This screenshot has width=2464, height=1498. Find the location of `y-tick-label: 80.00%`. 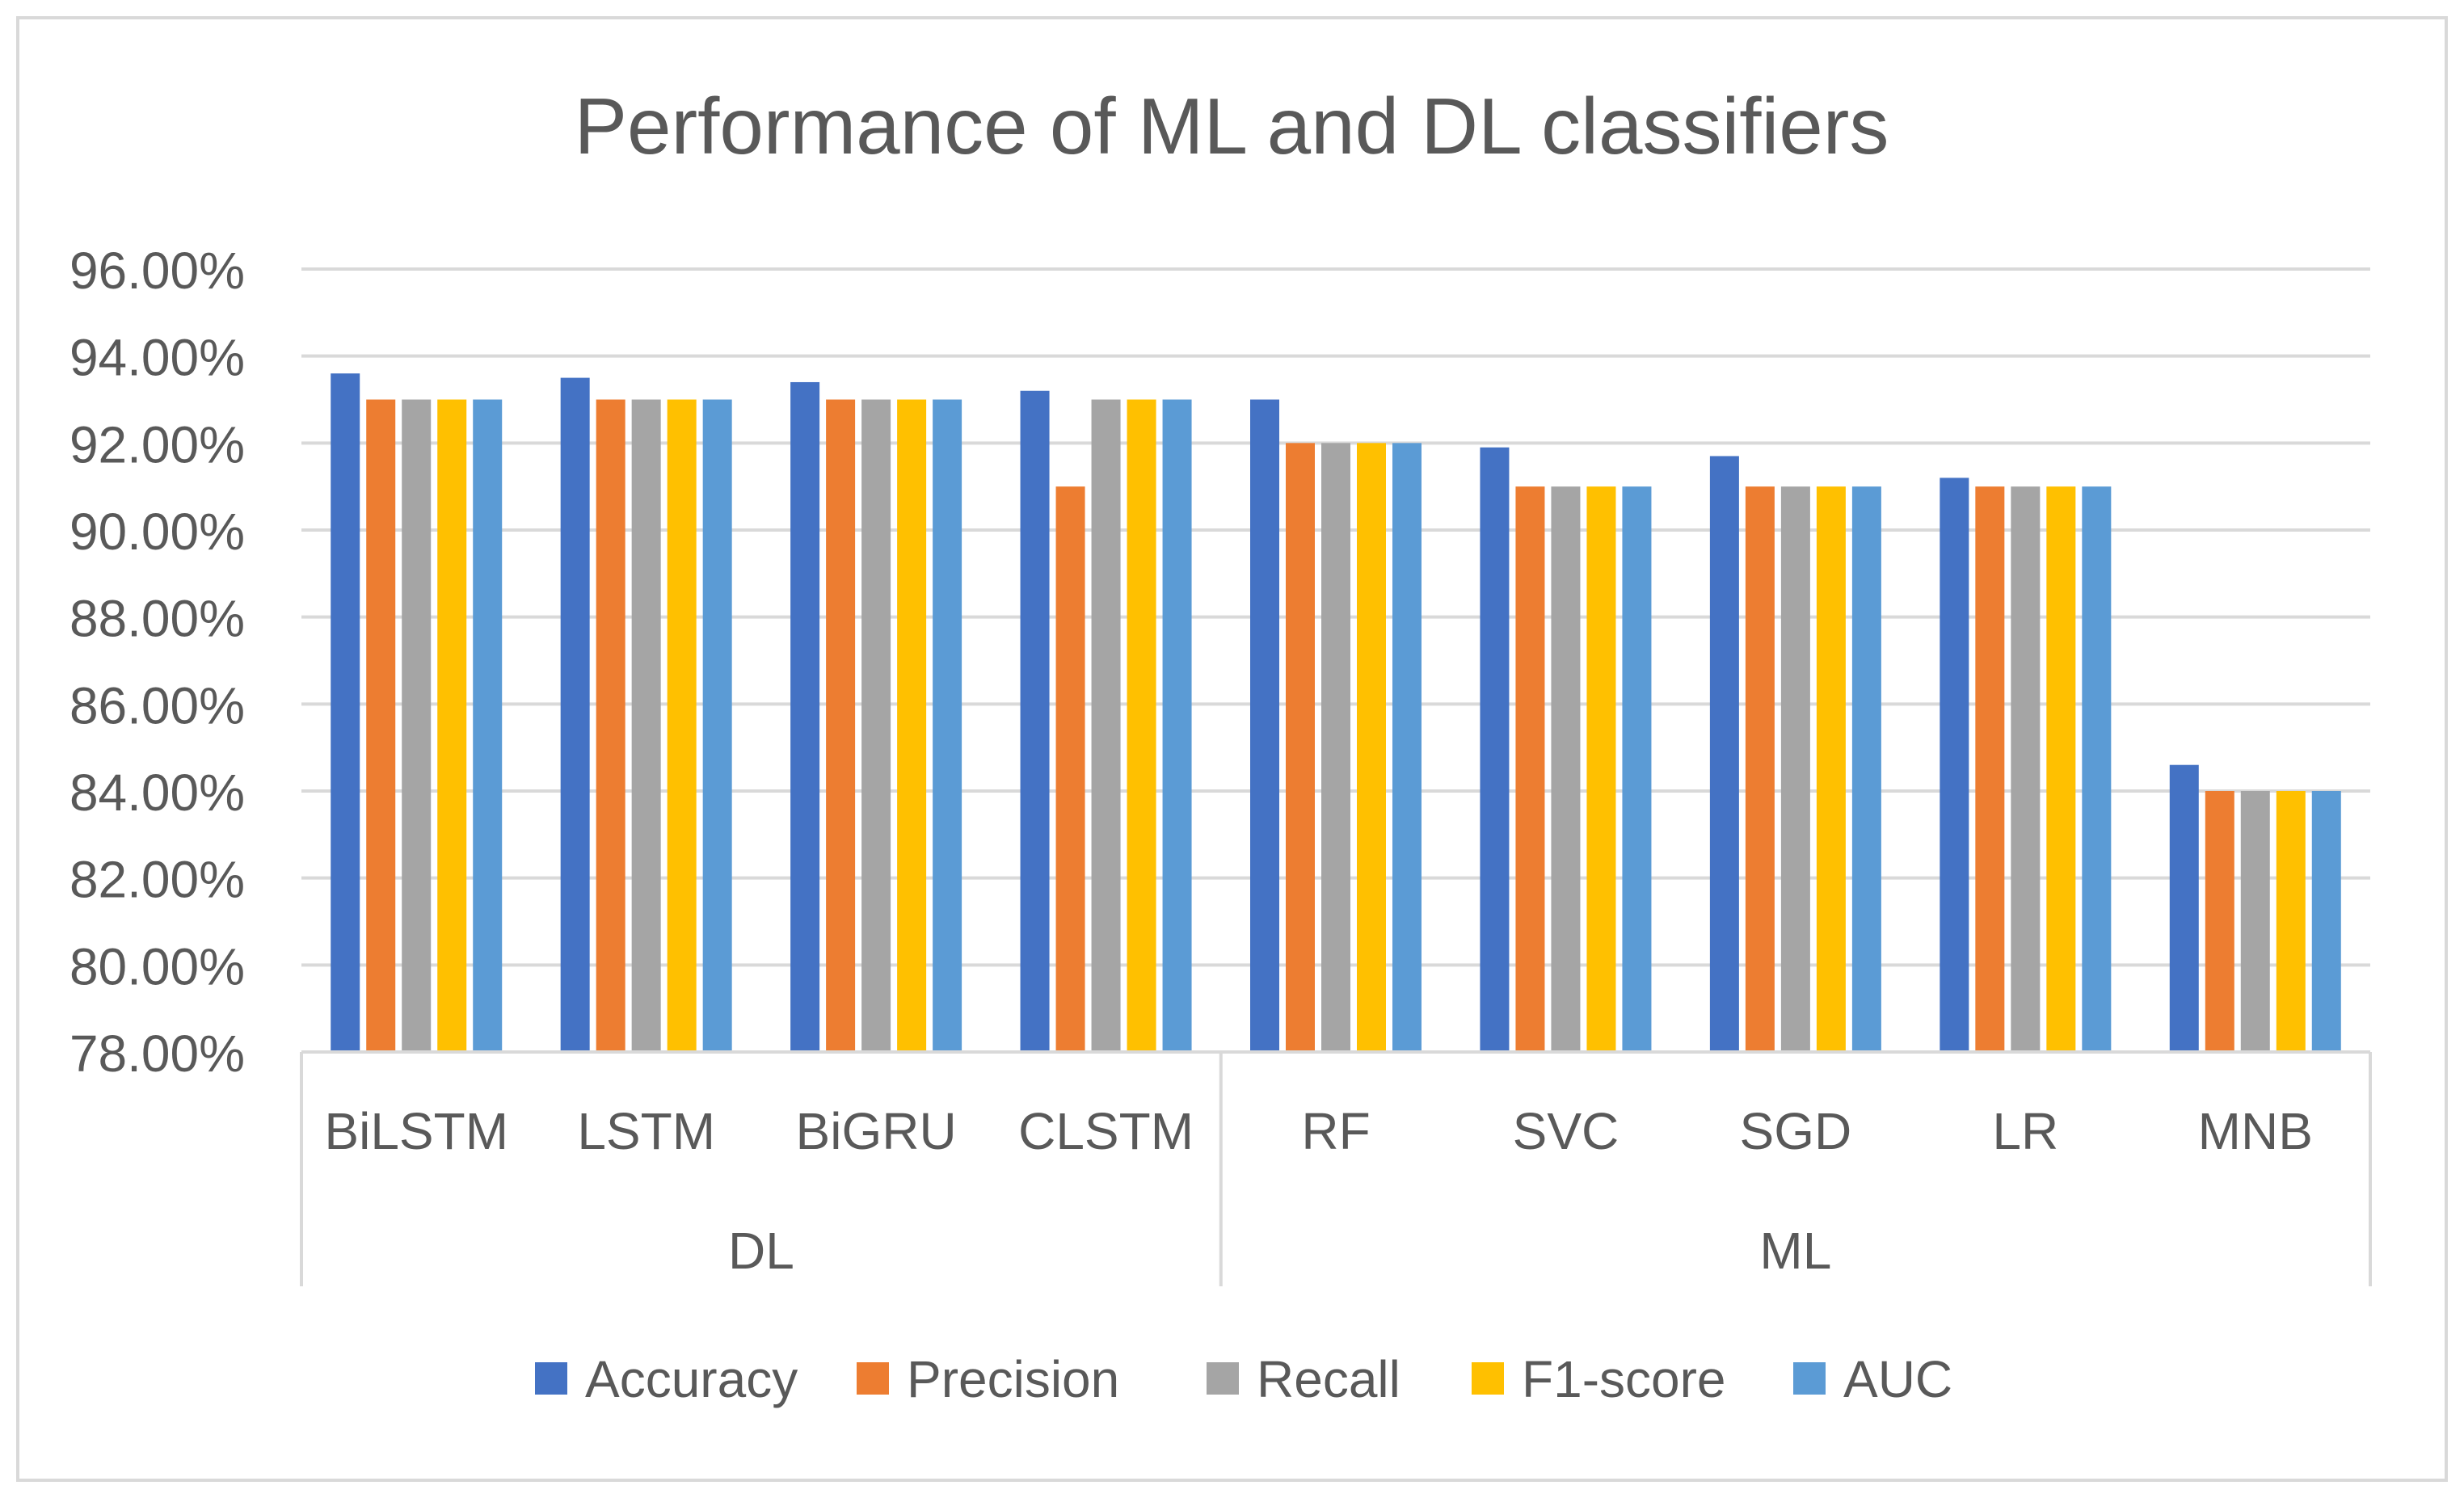

y-tick-label: 80.00% is located at coordinates (157, 966).